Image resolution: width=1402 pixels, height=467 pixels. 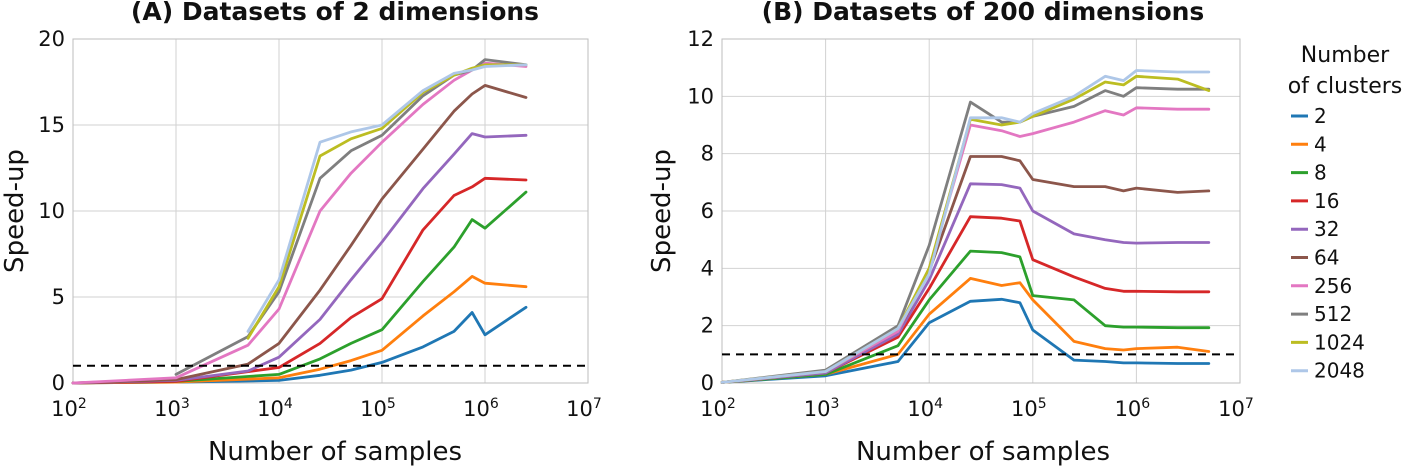 What do you see at coordinates (707, 268) in the screenshot?
I see `y-tick-label: 4` at bounding box center [707, 268].